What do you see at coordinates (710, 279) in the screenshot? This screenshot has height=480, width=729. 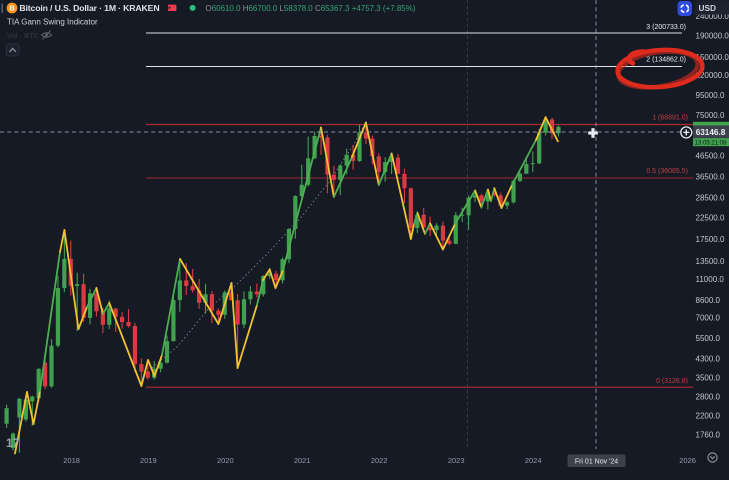 I see `svg-text: 11000.0` at bounding box center [710, 279].